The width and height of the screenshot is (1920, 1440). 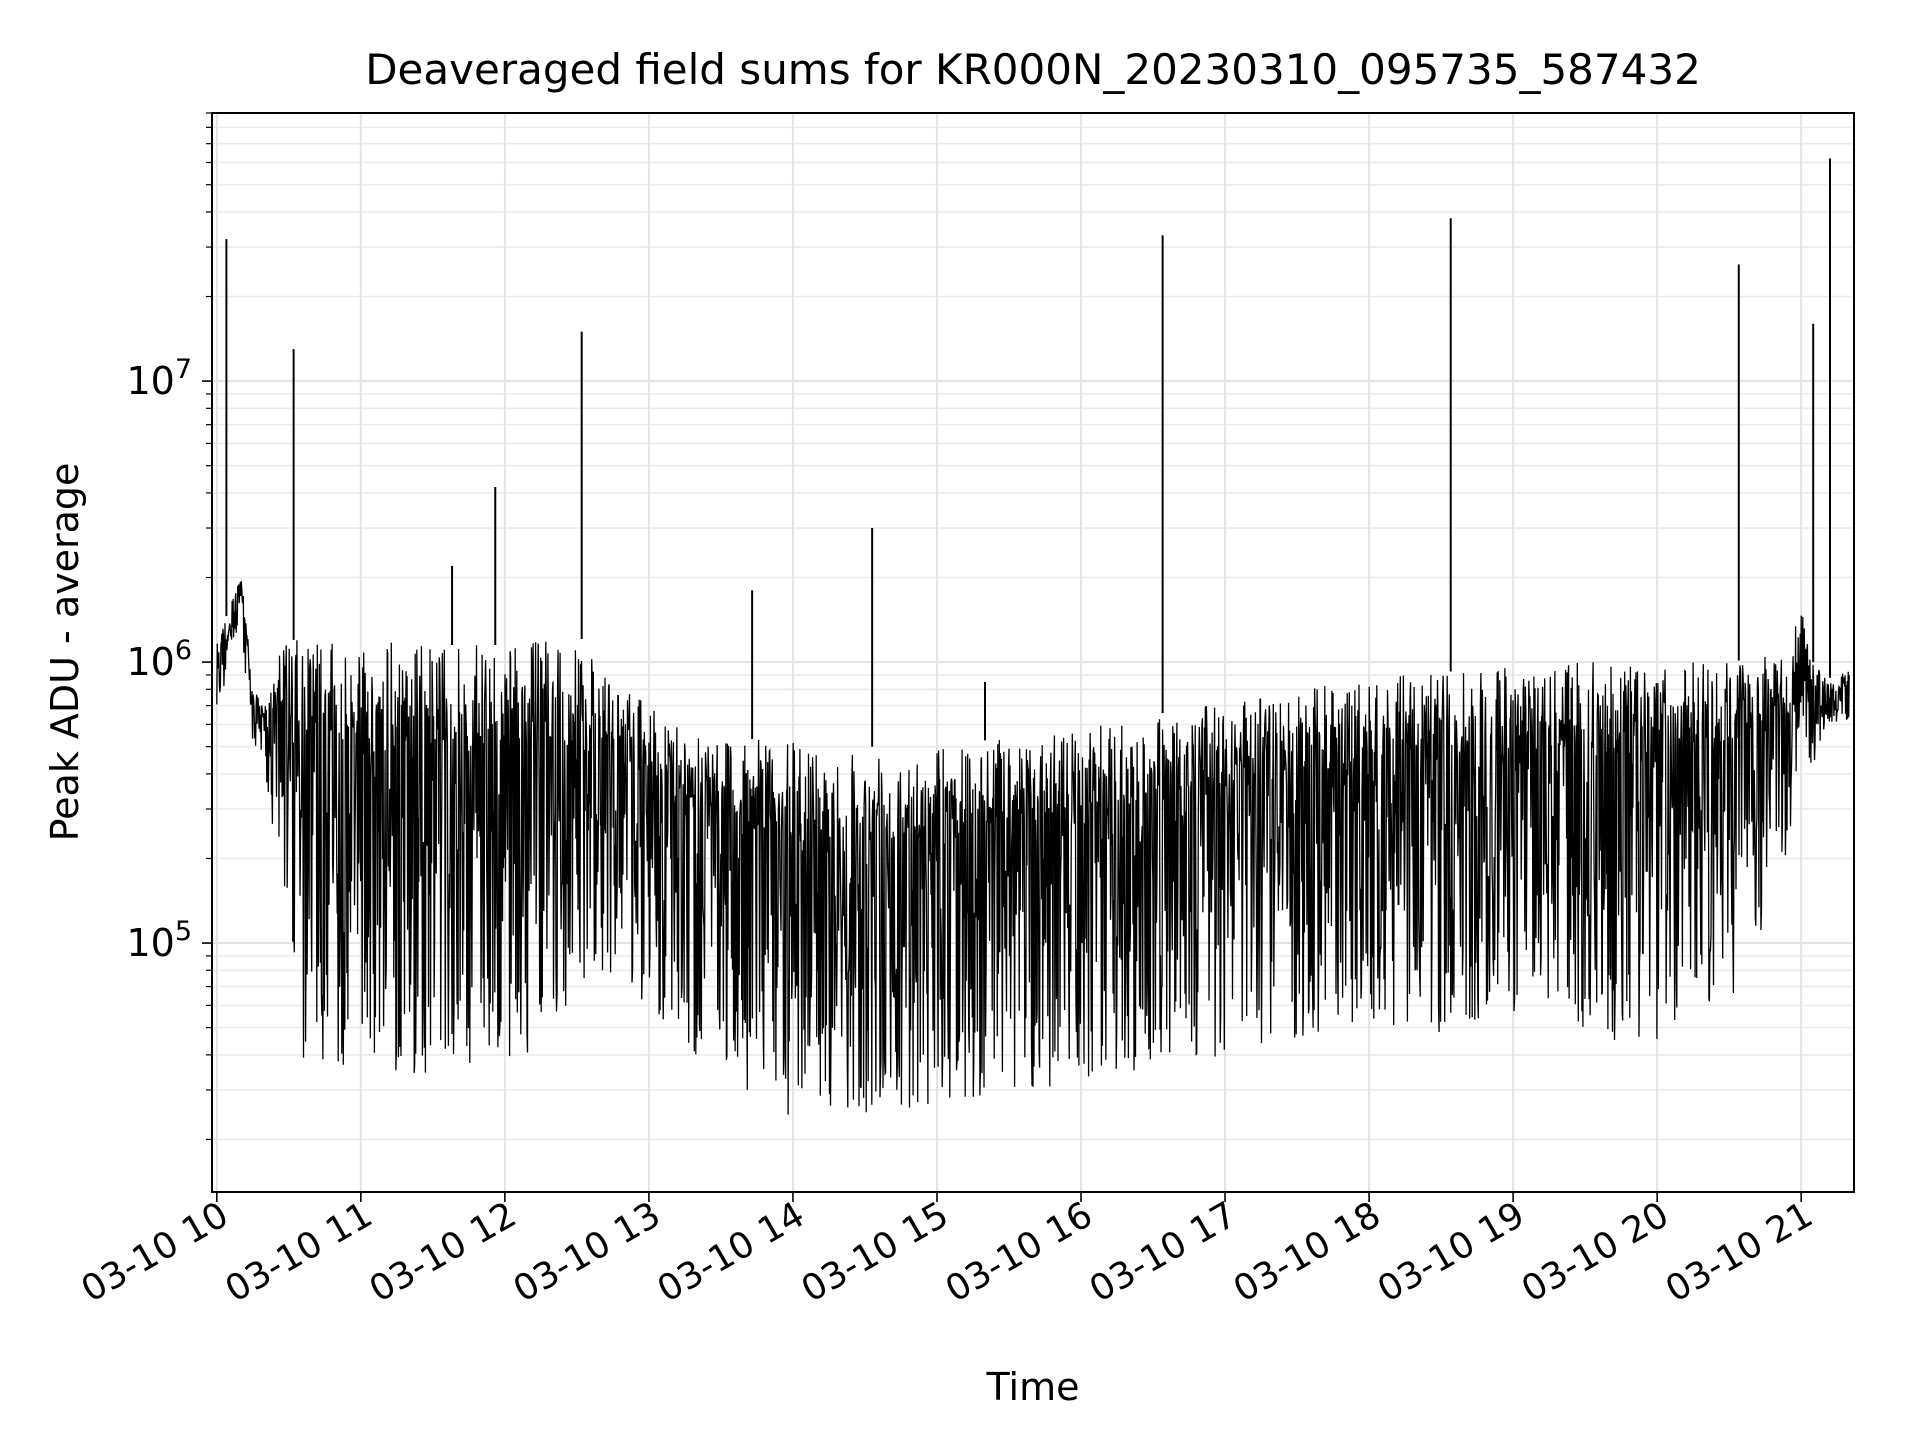 I want to click on y-tick-label: 107, so click(x=159, y=378).